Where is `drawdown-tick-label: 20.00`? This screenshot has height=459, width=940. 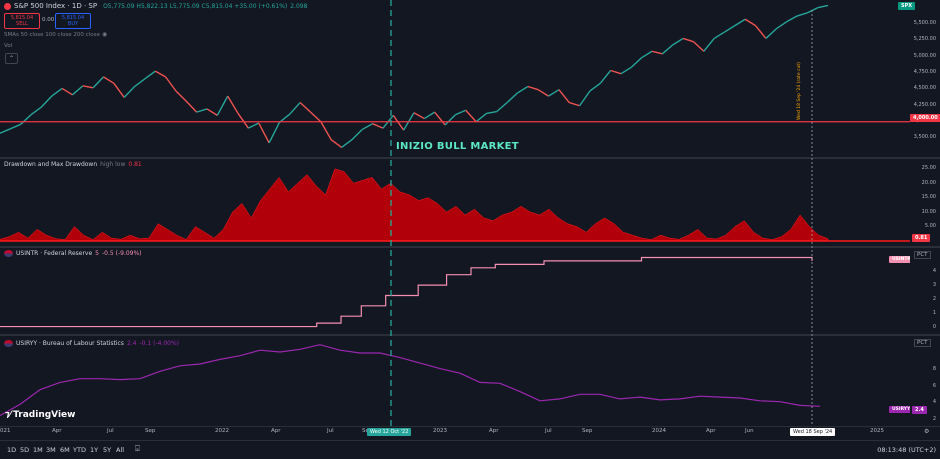 drawdown-tick-label: 20.00 is located at coordinates (928, 182).